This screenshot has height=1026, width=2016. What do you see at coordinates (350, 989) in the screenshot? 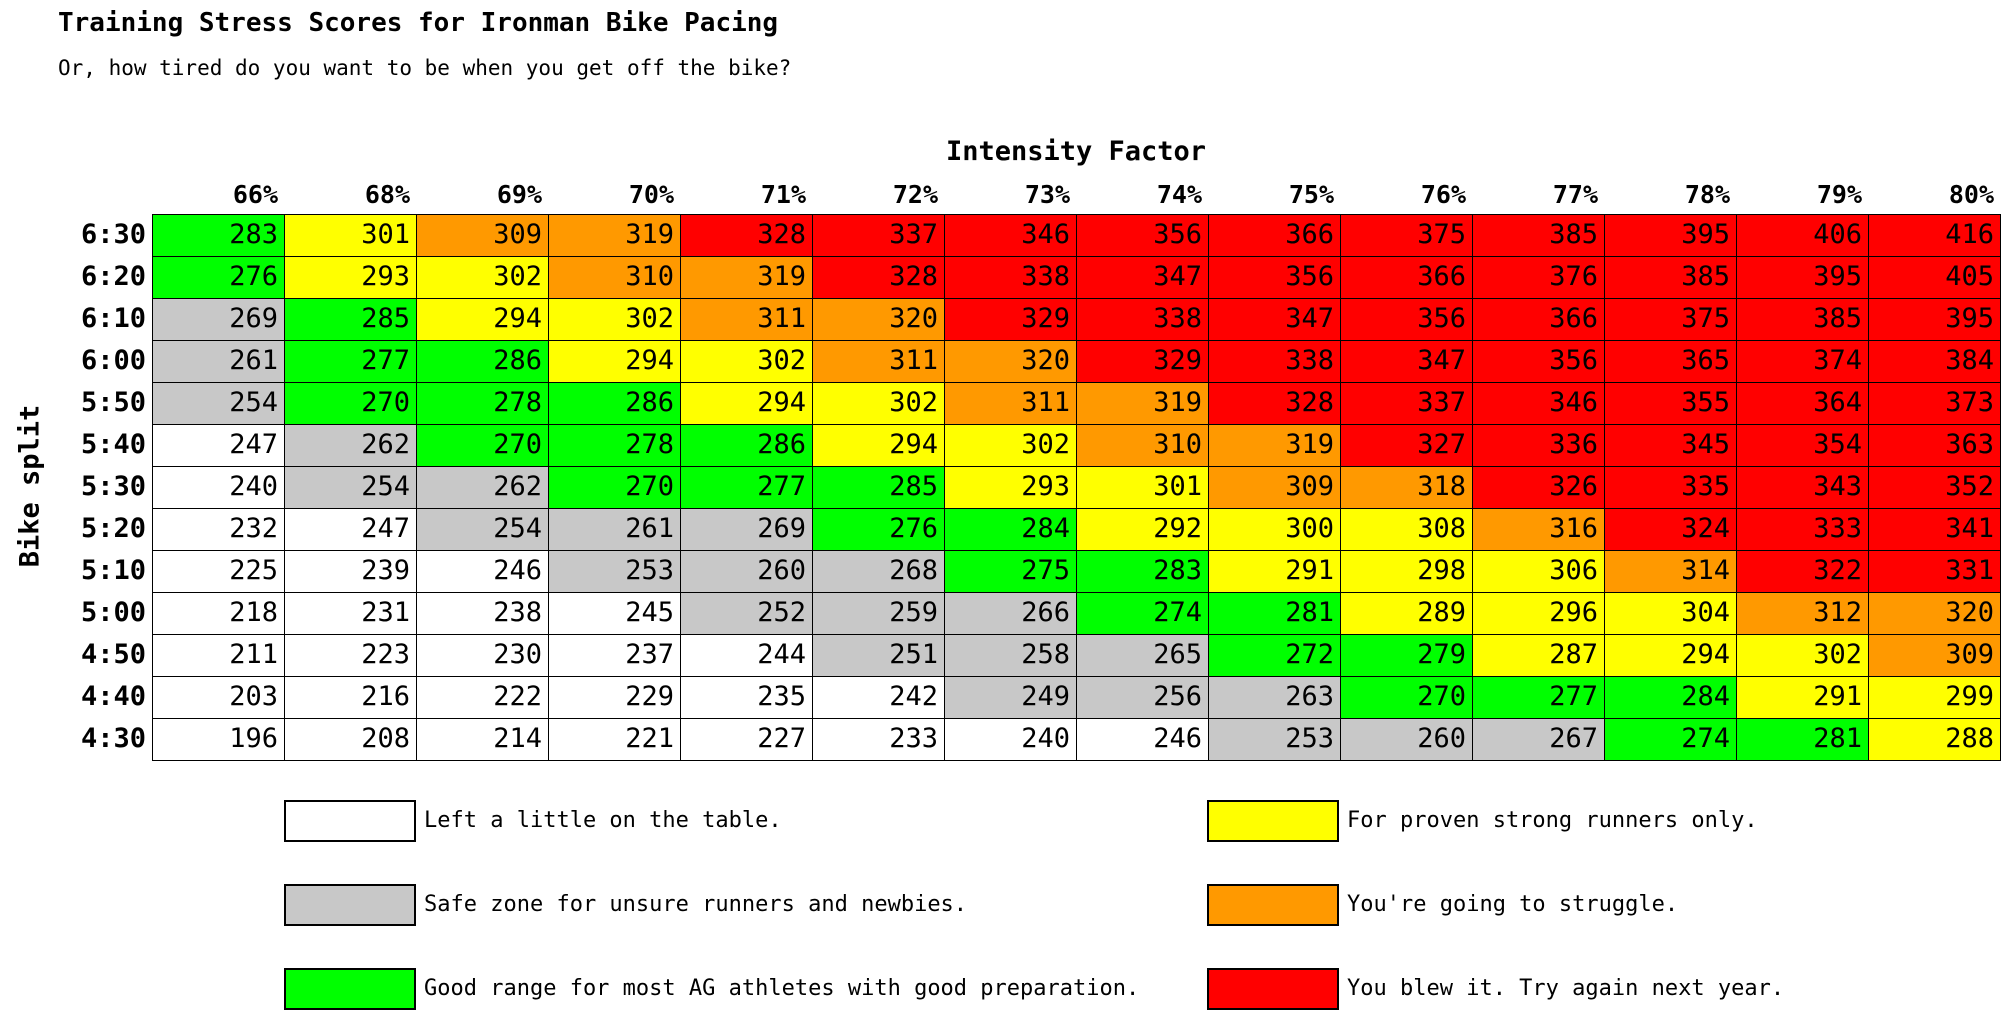
I see `legend-swatch-green` at bounding box center [350, 989].